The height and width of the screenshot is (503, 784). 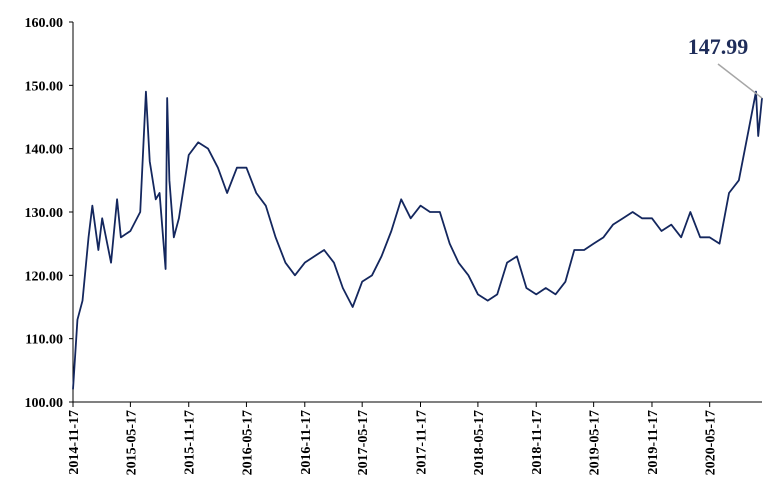 What do you see at coordinates (44, 213) in the screenshot?
I see `y-tick-label: 130.00` at bounding box center [44, 213].